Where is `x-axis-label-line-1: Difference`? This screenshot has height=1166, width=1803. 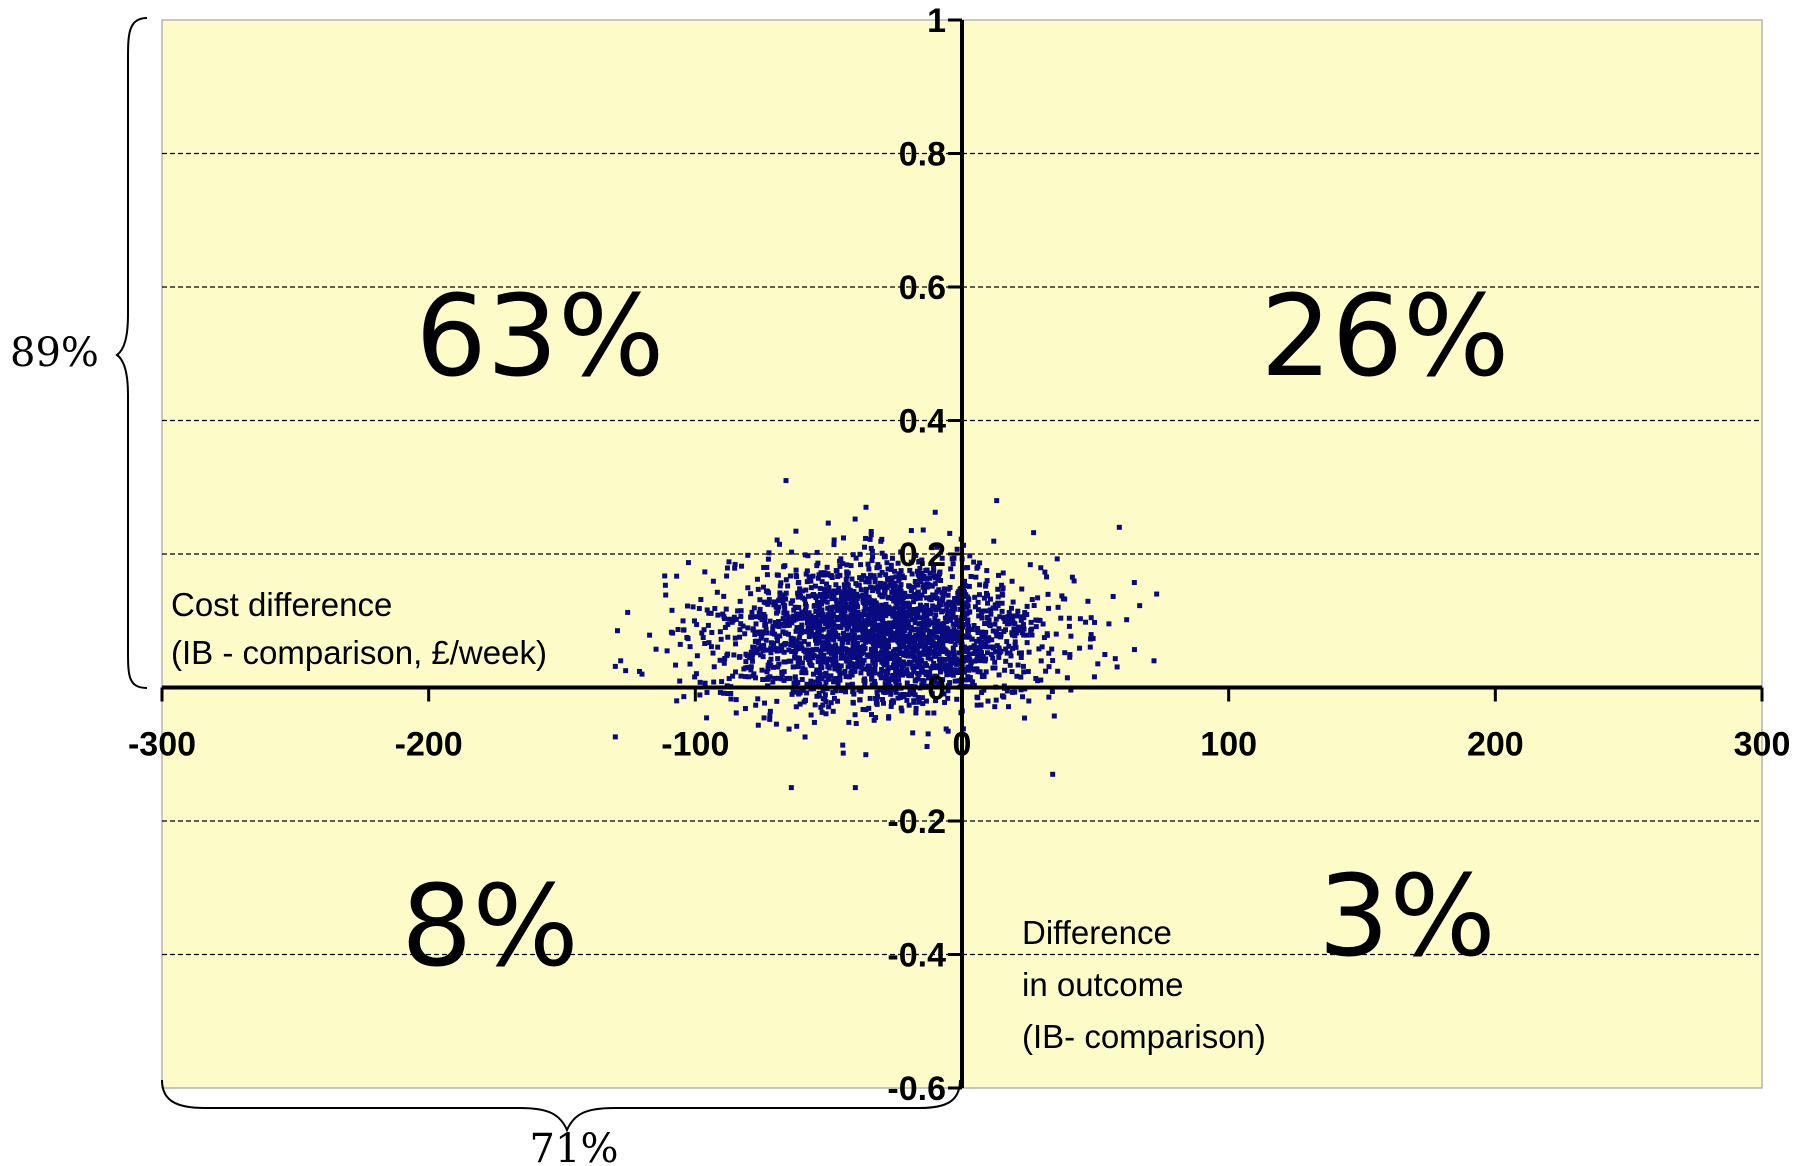 x-axis-label-line-1: Difference is located at coordinates (1097, 932).